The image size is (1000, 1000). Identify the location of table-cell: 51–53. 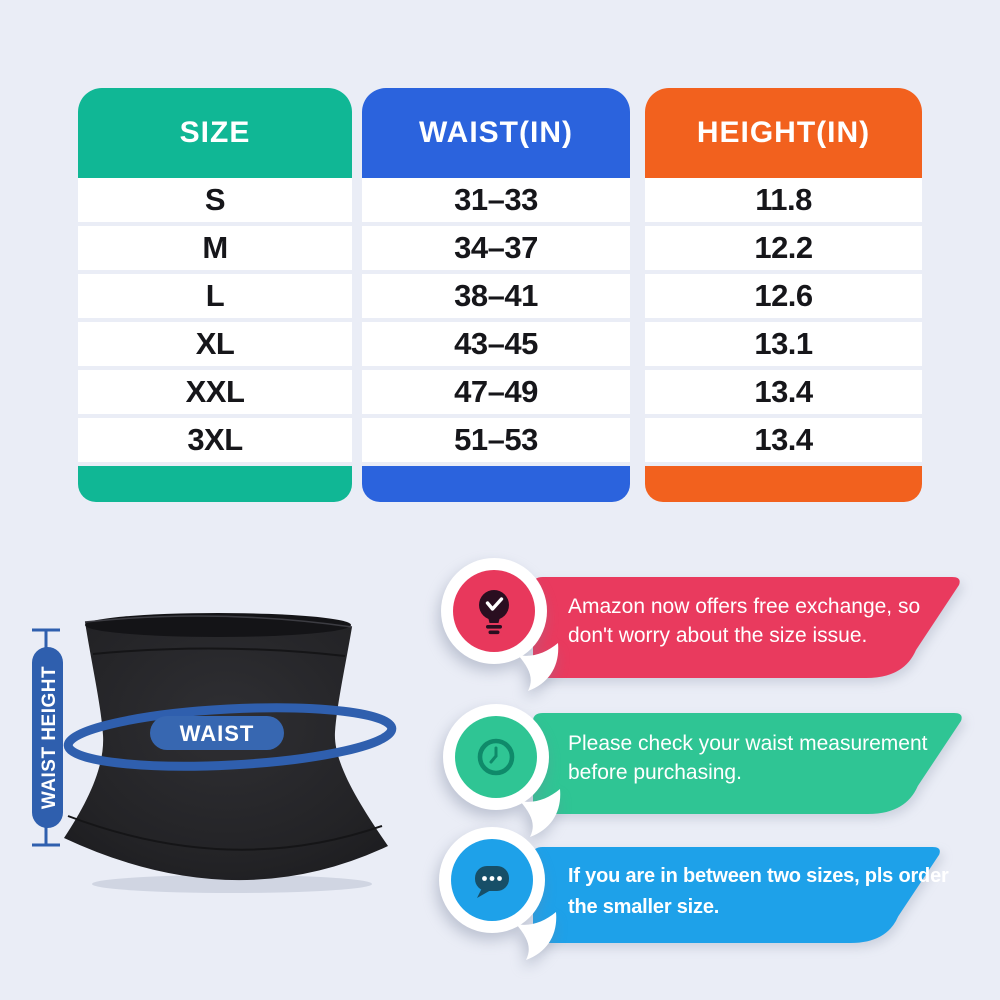
(496, 442).